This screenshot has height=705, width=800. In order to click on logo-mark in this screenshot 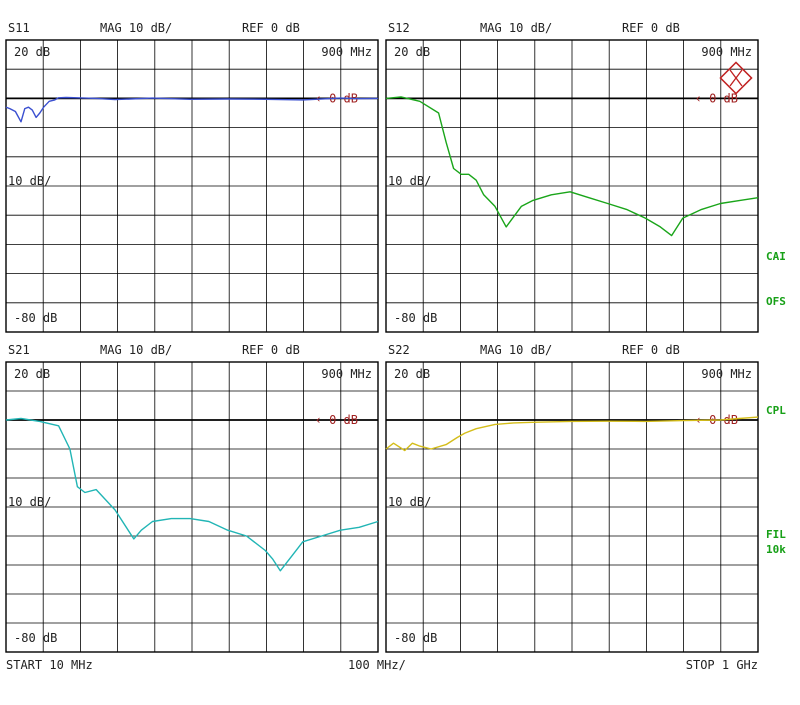, I will do `click(736, 78)`.